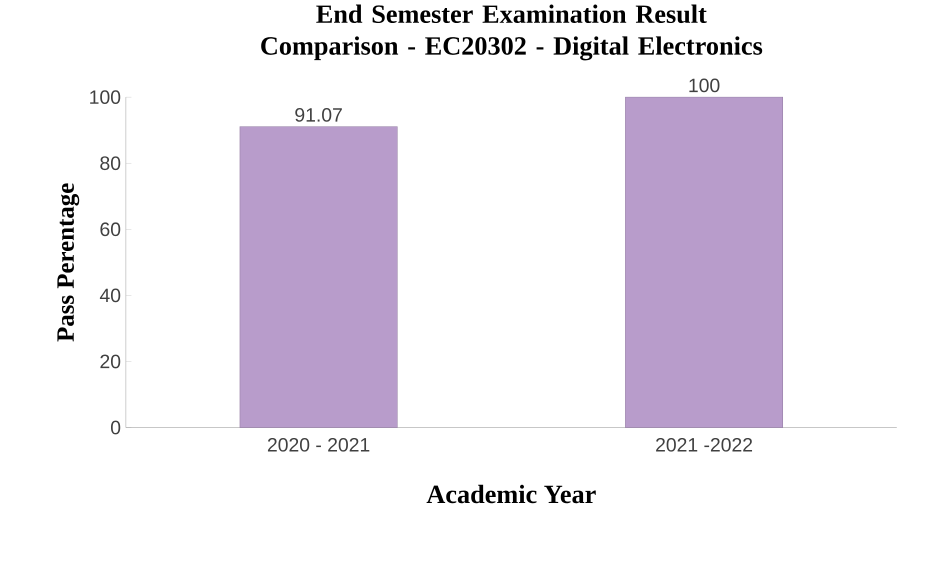 The width and height of the screenshot is (944, 569). What do you see at coordinates (110, 229) in the screenshot?
I see `y-tick-label: 60` at bounding box center [110, 229].